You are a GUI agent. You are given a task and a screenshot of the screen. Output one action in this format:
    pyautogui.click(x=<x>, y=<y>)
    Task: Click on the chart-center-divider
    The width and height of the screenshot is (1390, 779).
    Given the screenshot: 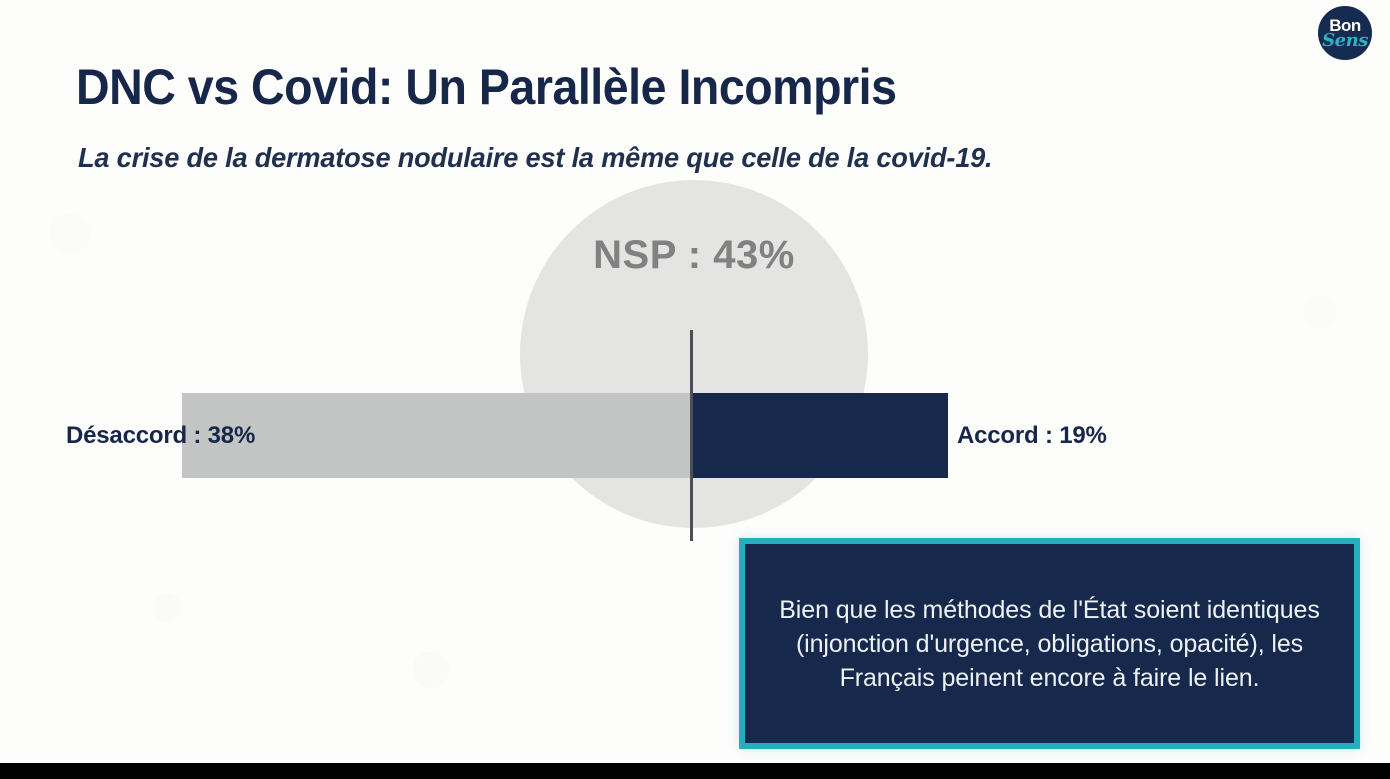 What is the action you would take?
    pyautogui.click(x=691, y=435)
    